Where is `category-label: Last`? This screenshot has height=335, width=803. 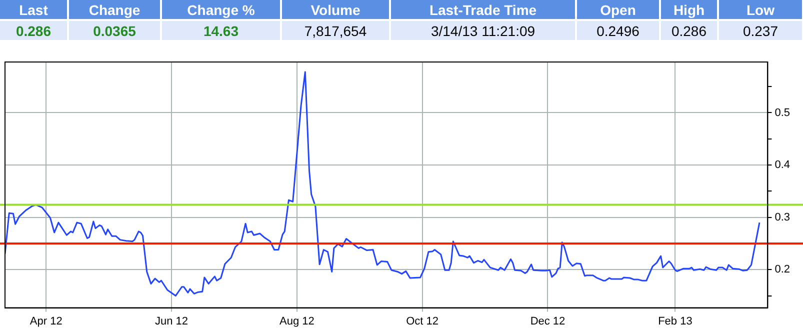 category-label: Last is located at coordinates (34, 10).